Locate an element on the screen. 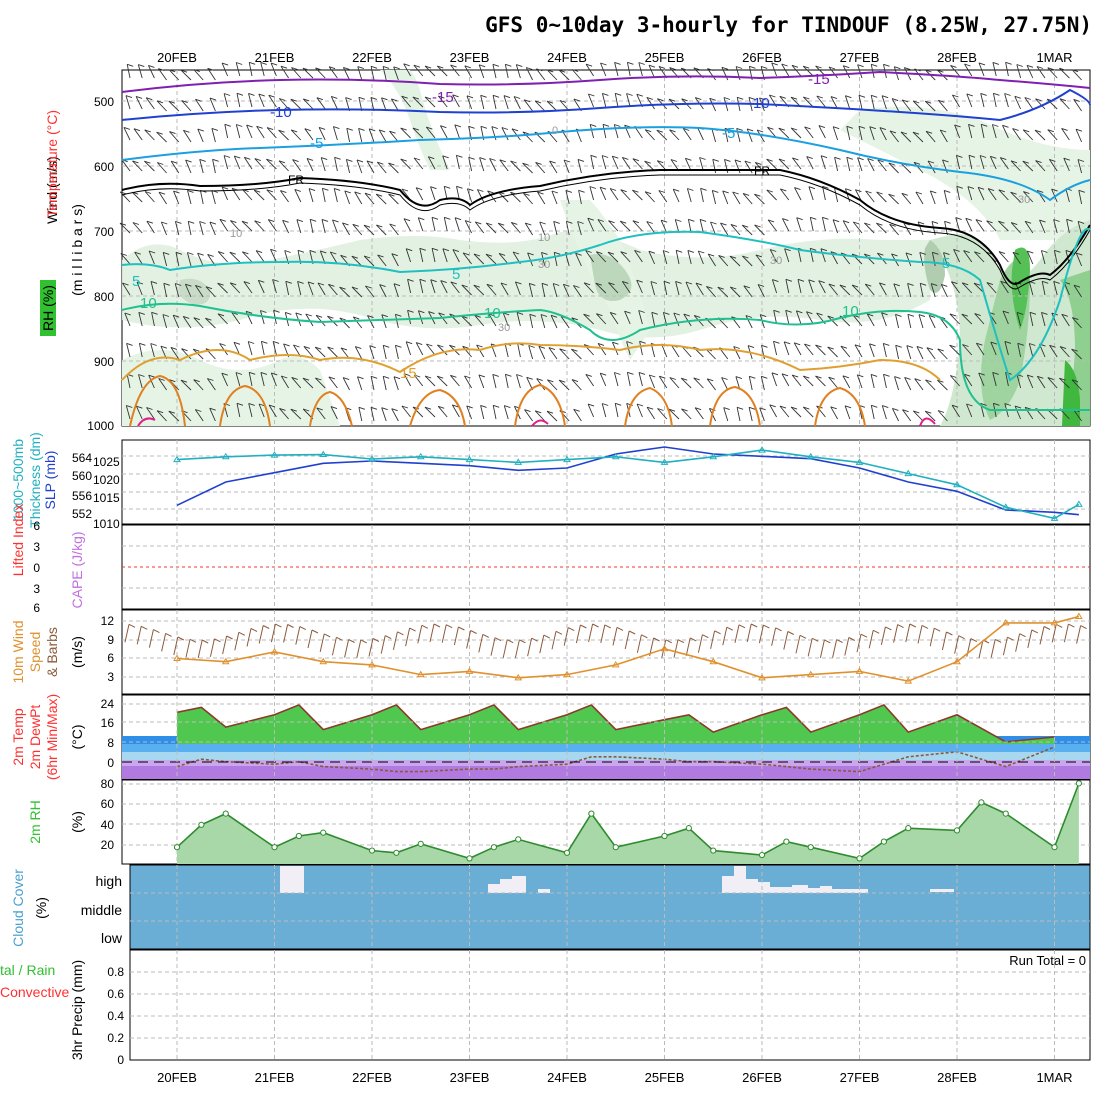 This screenshot has width=1100, height=1100. wind10m-barb is located at coordinates (993, 648).